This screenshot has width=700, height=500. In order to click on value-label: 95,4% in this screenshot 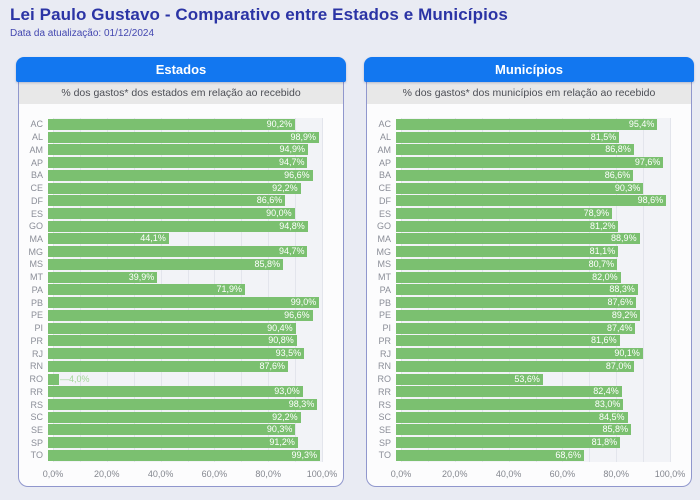, I will do `click(641, 123)`.